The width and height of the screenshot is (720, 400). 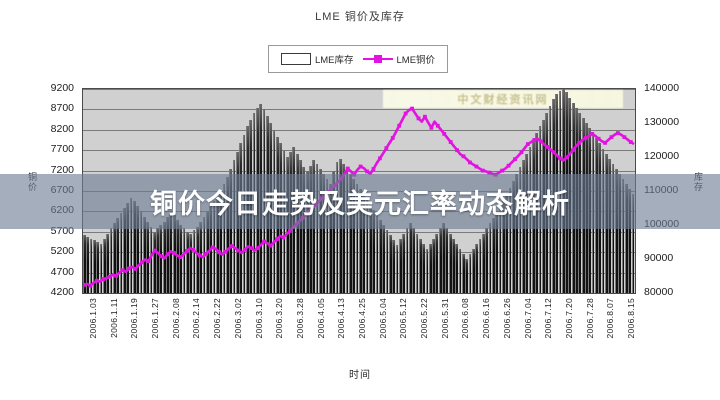 What do you see at coordinates (358, 59) in the screenshot?
I see `chart-legend: LME库存 LME铜价` at bounding box center [358, 59].